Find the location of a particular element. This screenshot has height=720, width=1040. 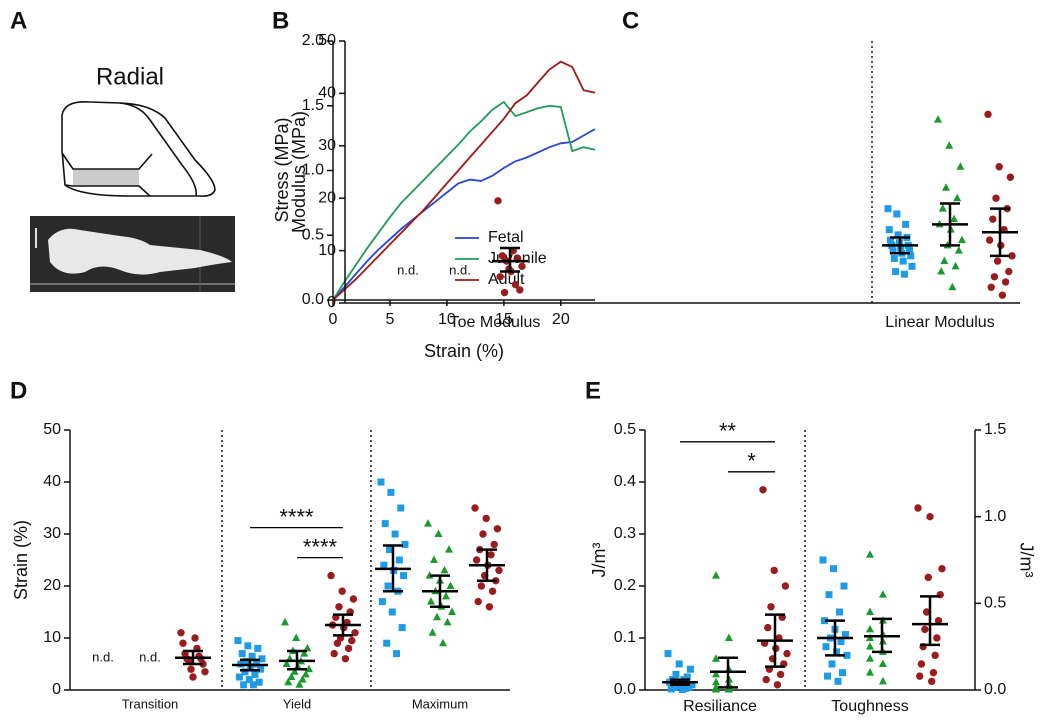

y-axis-label: Modulus (MPa) is located at coordinates (299, 172).